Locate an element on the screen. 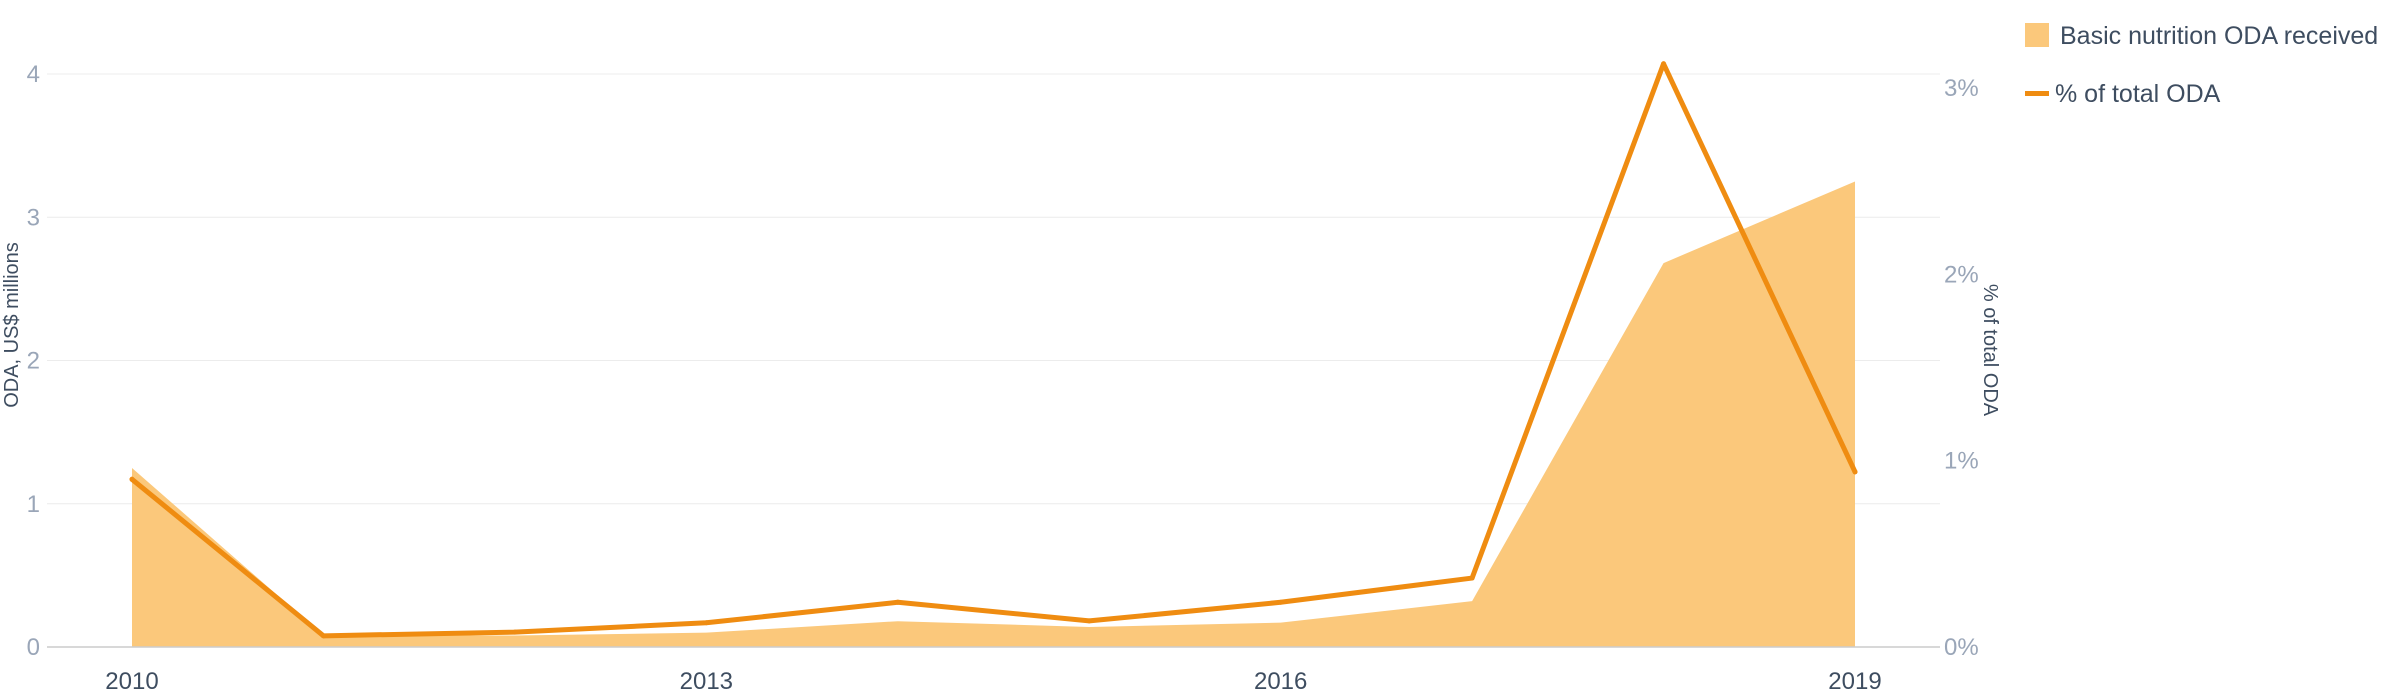  legend-swatch-area is located at coordinates (2037, 35).